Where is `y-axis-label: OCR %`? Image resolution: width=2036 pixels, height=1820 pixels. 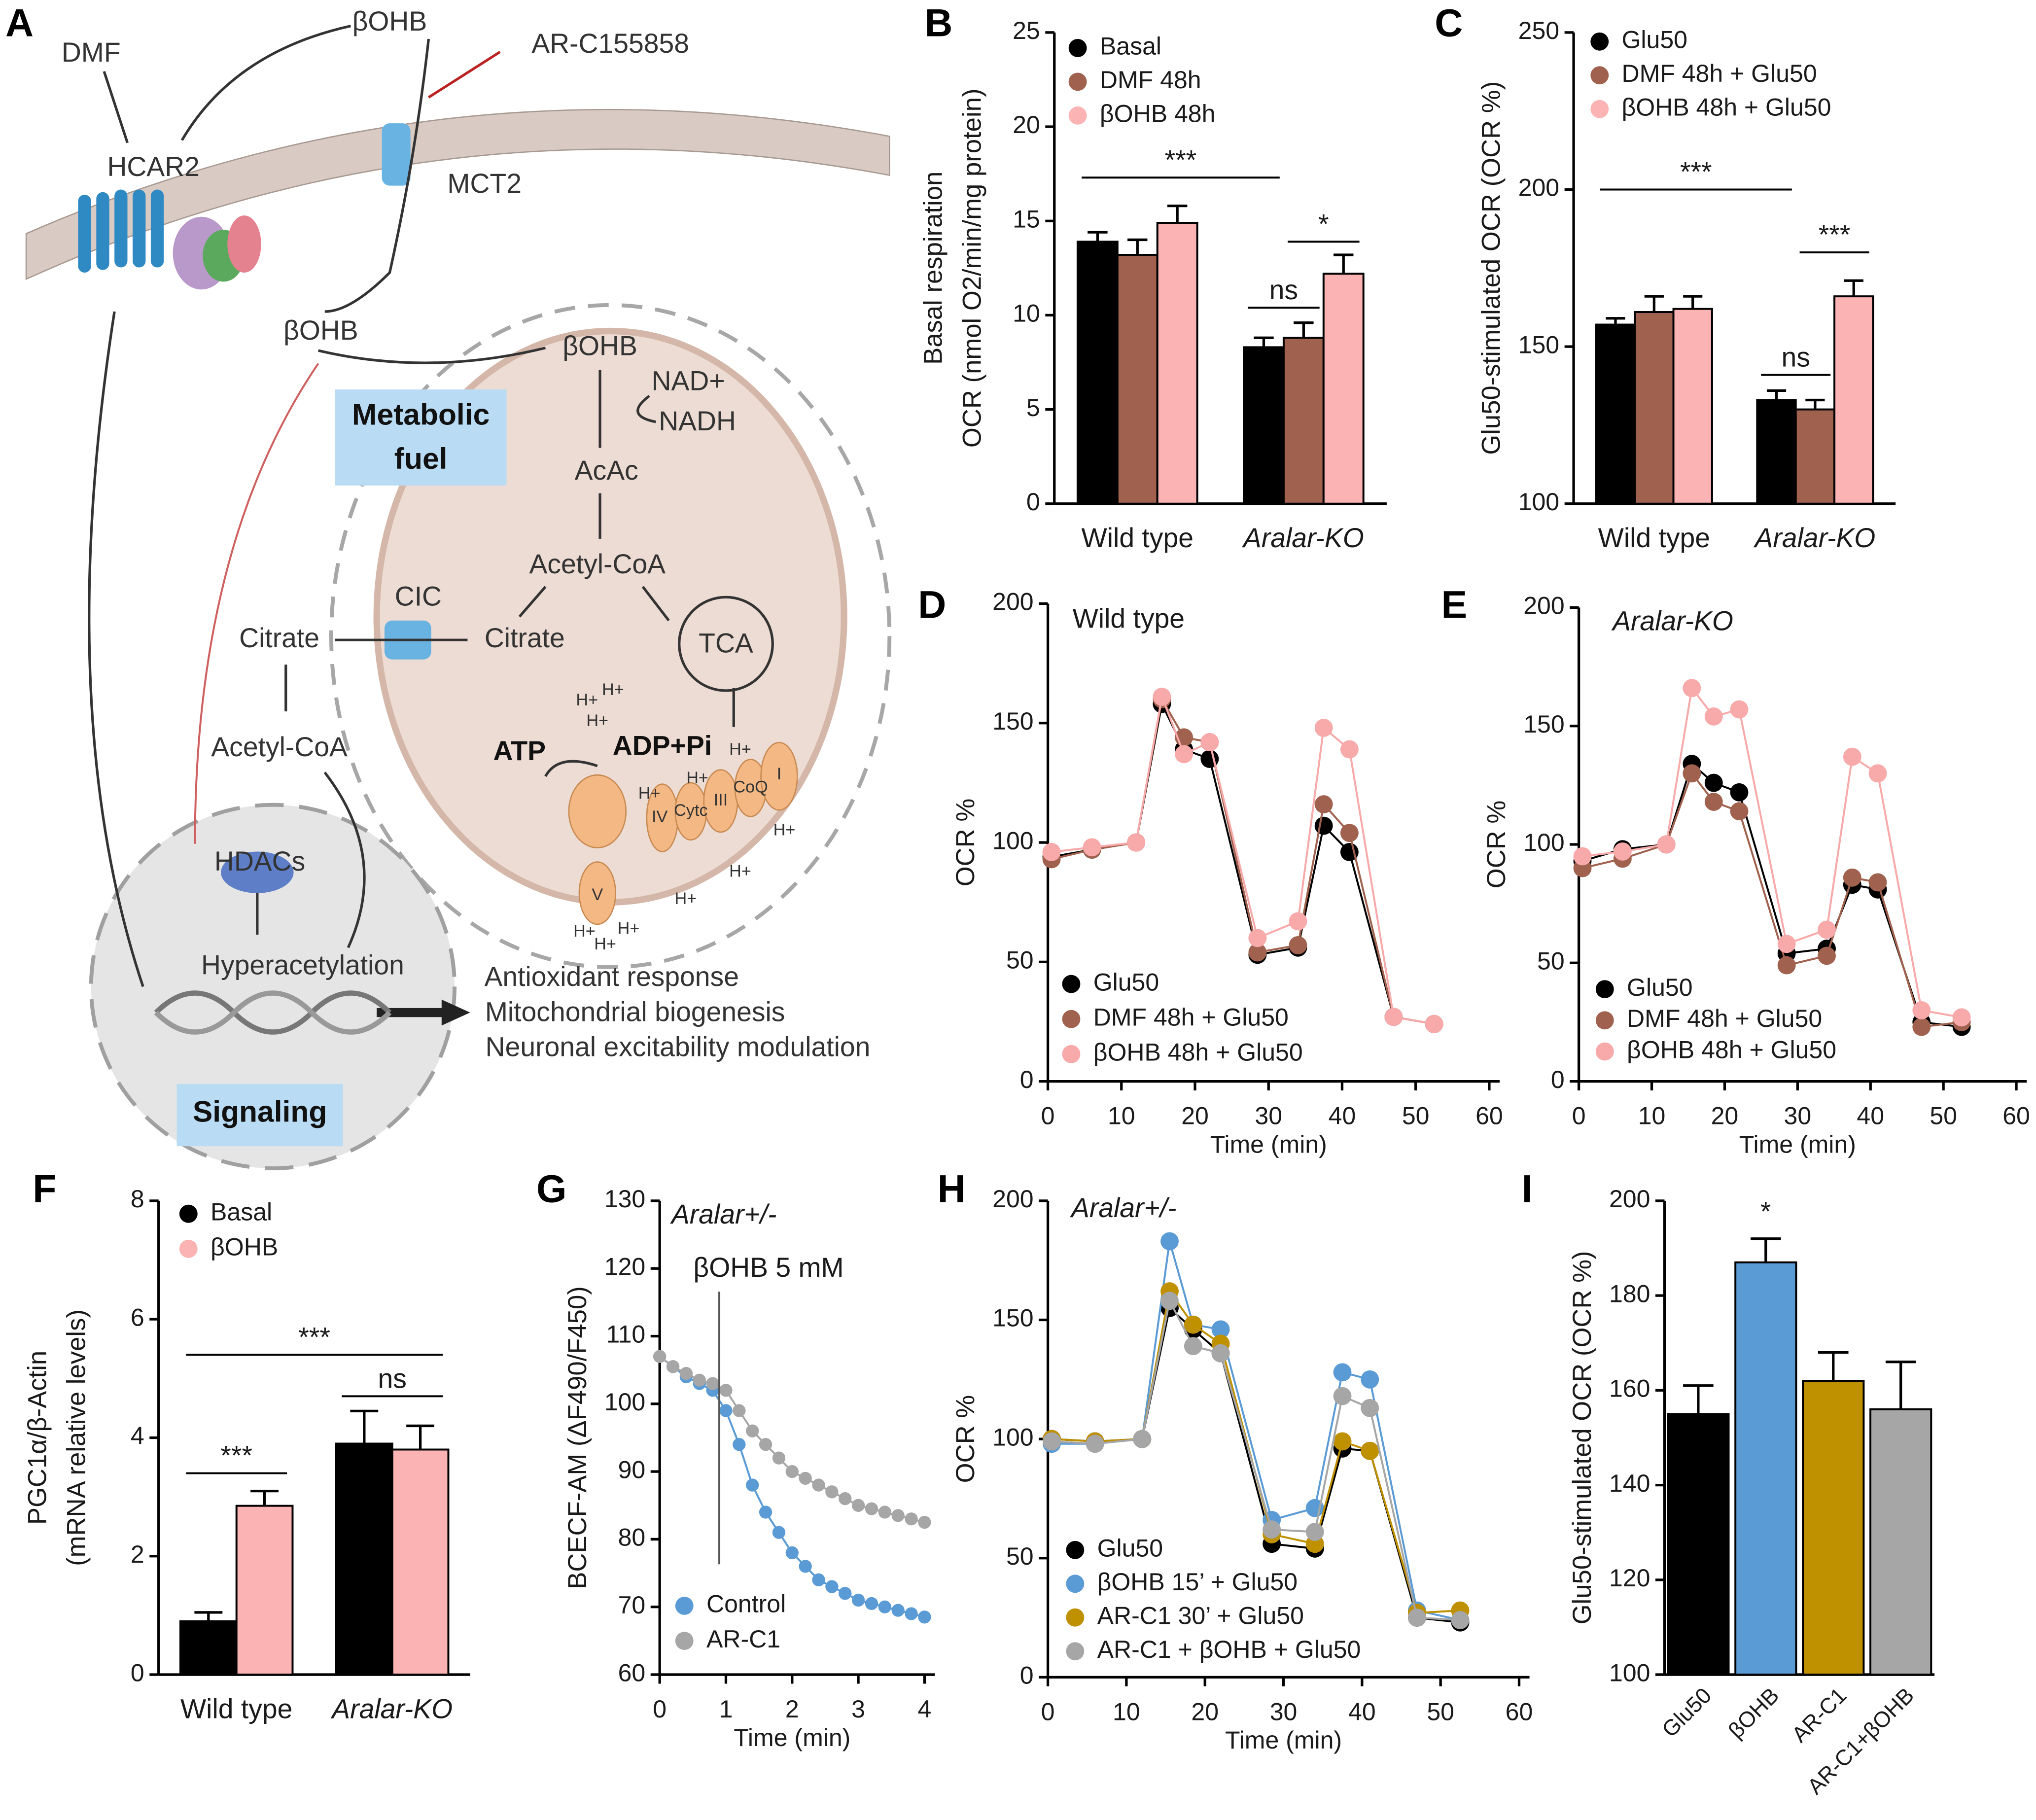
y-axis-label: OCR % is located at coordinates (965, 1439).